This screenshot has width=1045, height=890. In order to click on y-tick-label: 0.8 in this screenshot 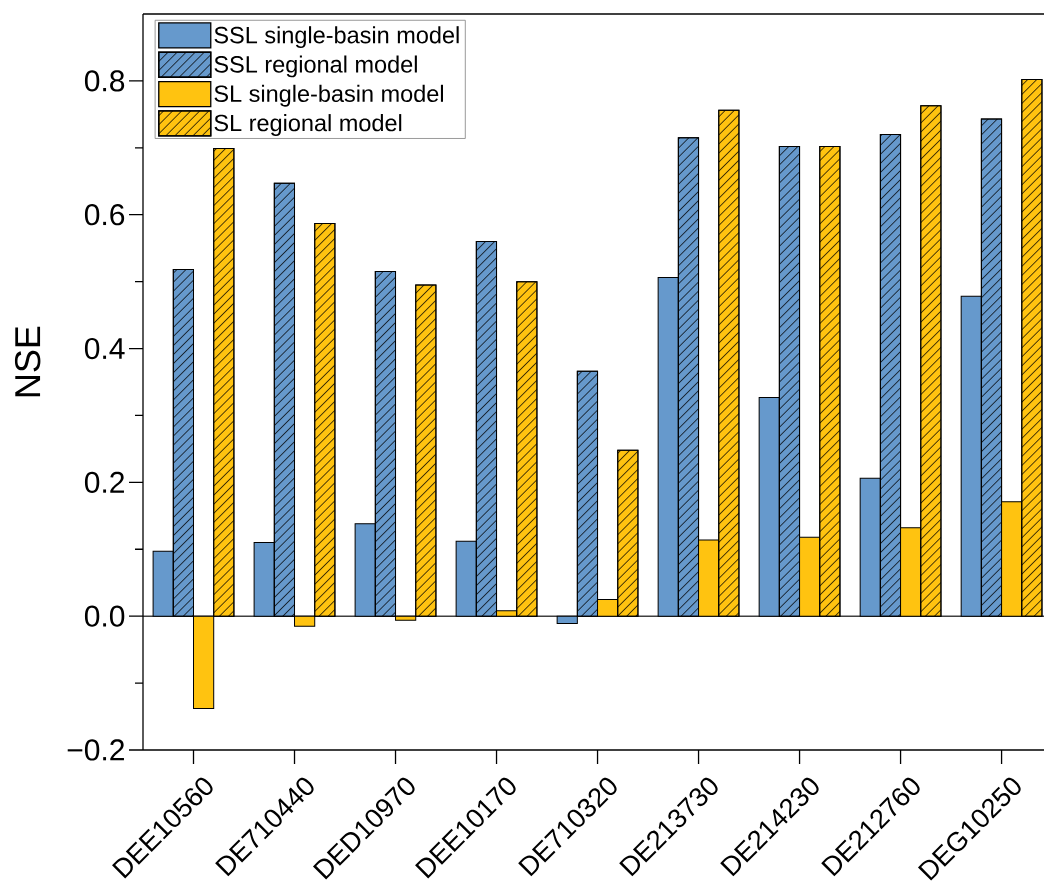, I will do `click(104, 81)`.